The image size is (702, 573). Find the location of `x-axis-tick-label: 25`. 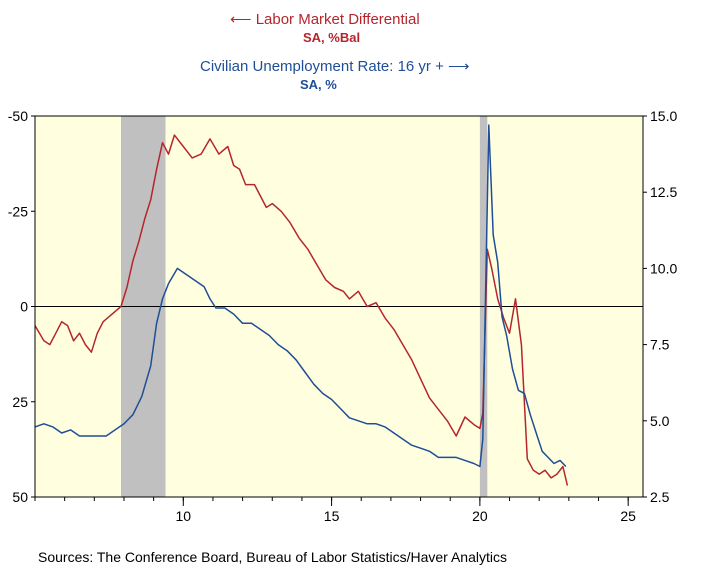

x-axis-tick-label: 25 is located at coordinates (628, 516).